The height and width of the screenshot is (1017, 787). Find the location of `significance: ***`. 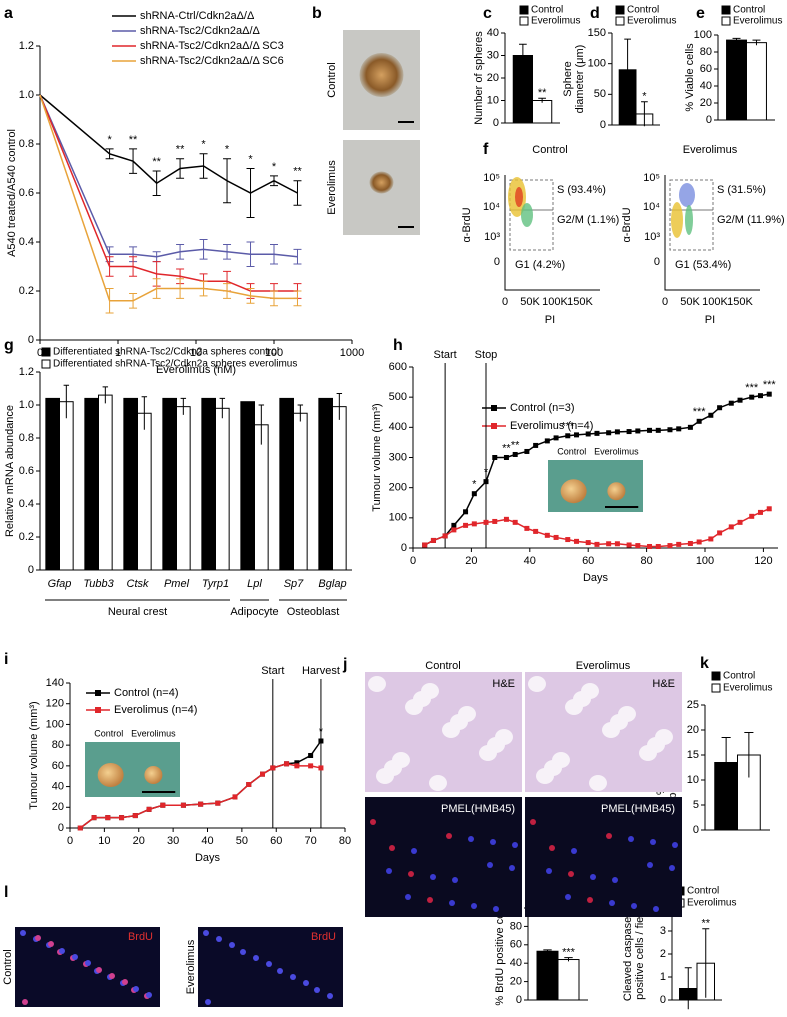

significance: *** is located at coordinates (568, 427).